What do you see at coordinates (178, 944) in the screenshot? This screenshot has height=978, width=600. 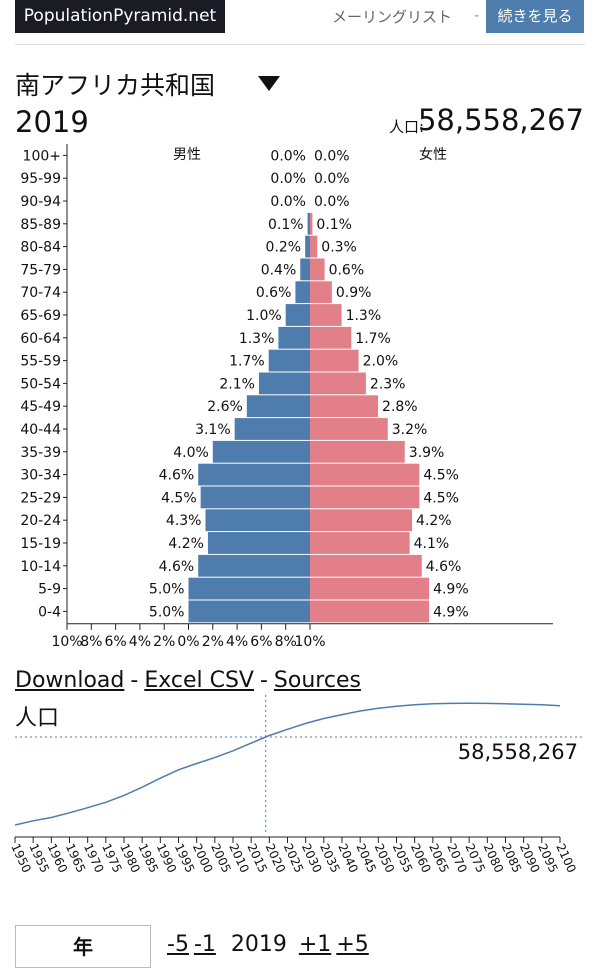 I see `year-minus-5-link: -5` at bounding box center [178, 944].